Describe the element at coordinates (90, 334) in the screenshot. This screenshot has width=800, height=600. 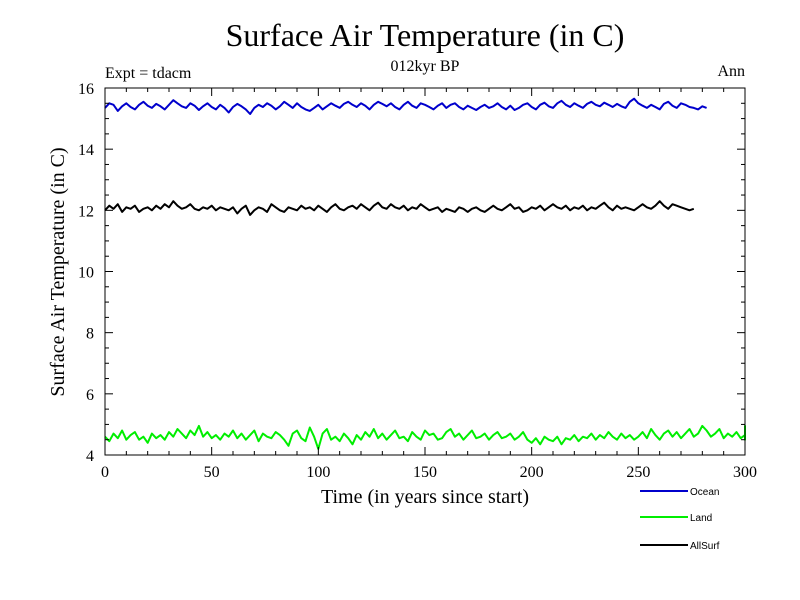
I see `y-tick-label: 8` at that location.